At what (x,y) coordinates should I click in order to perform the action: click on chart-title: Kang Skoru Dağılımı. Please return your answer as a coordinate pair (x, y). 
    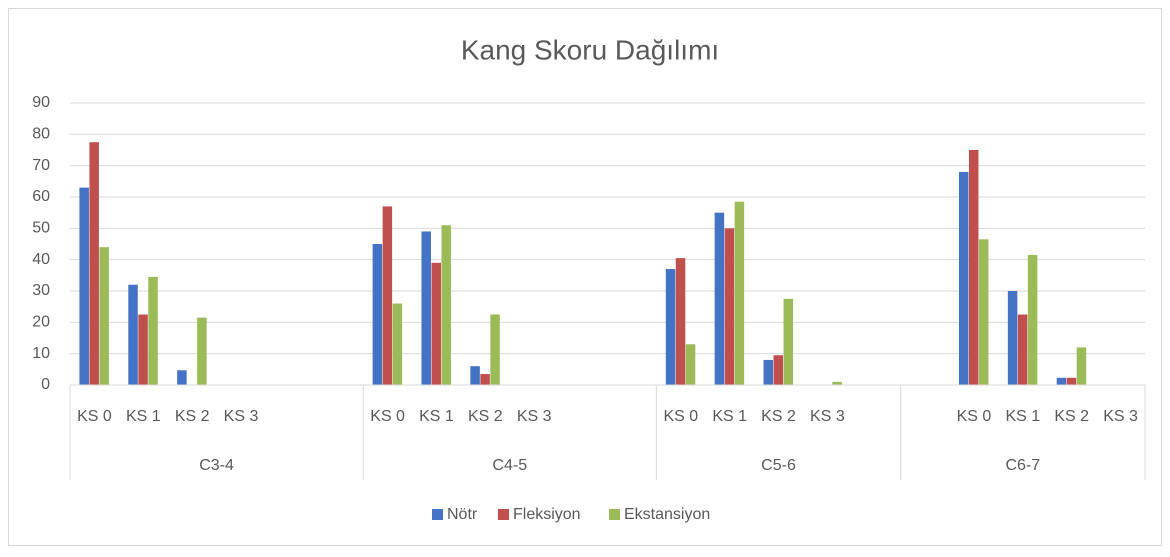
    Looking at the image, I should click on (590, 49).